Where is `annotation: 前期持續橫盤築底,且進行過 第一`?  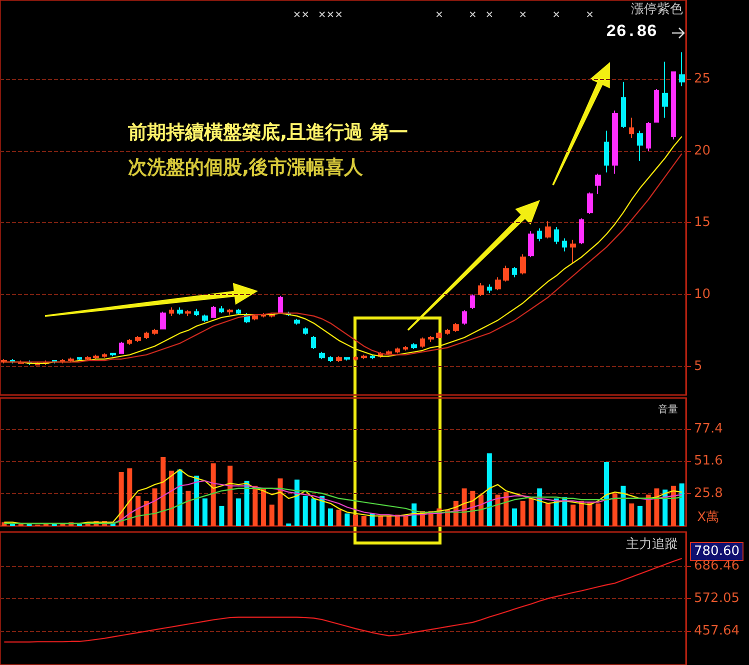 annotation: 前期持續橫盤築底,且進行過 第一 is located at coordinates (267, 133).